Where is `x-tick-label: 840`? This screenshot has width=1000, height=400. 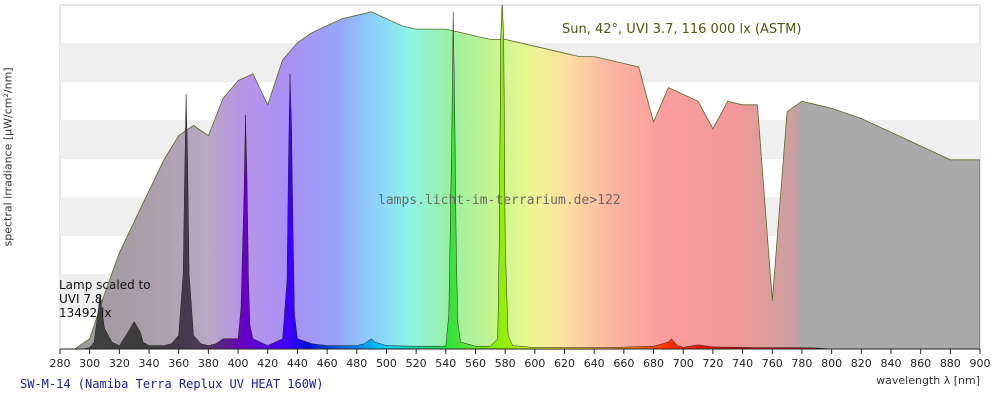
x-tick-label: 840 is located at coordinates (890, 363).